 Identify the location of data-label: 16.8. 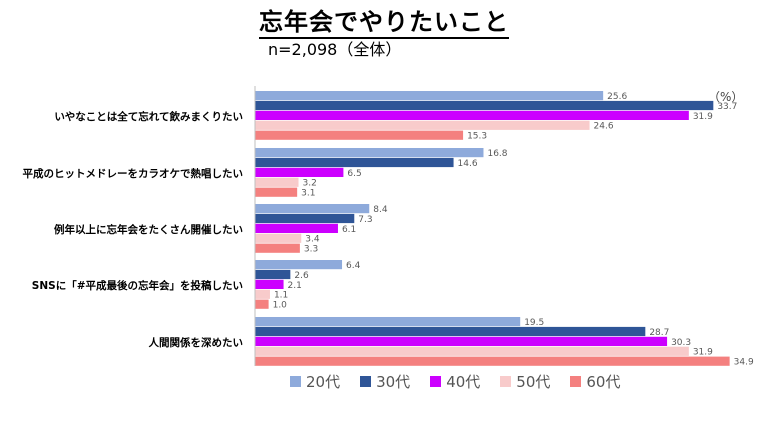
(497, 154).